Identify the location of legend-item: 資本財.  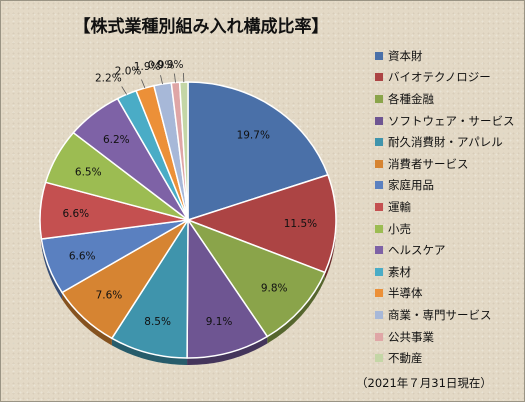
(445, 56).